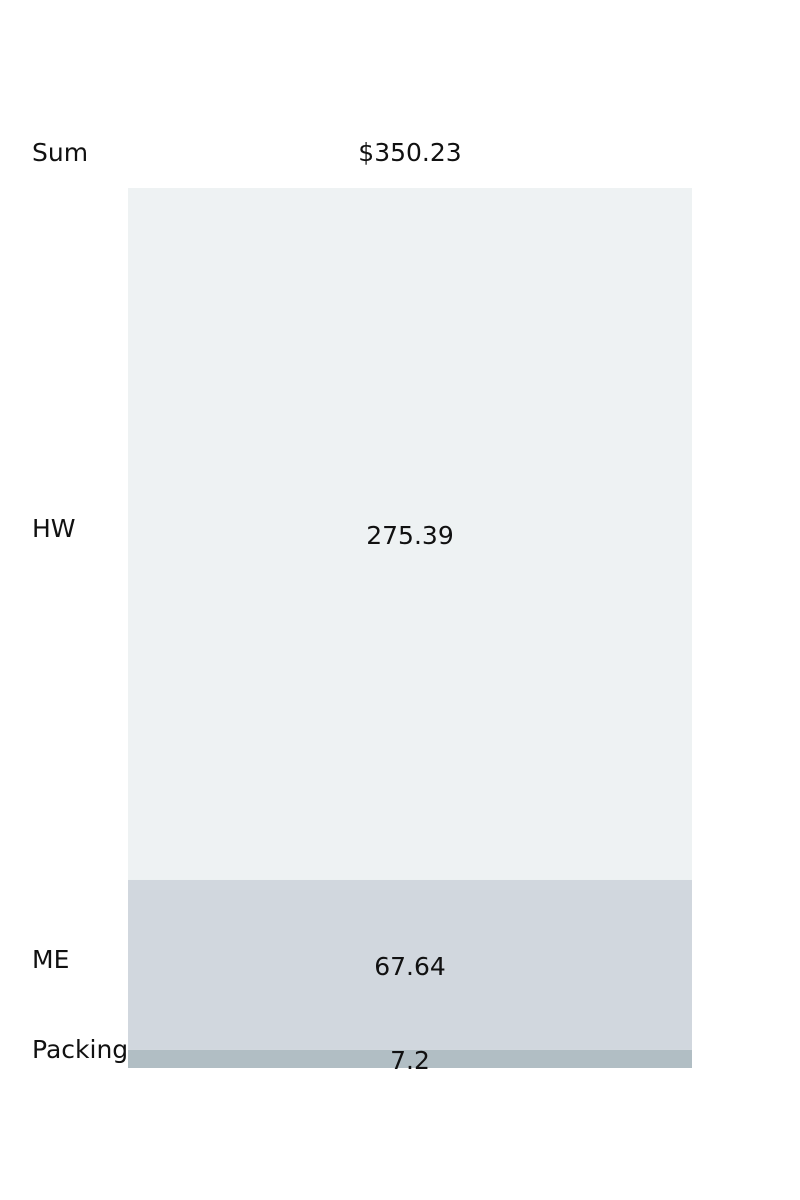 This screenshot has height=1200, width=800. I want to click on value-label-hw: 275.39, so click(409, 535).